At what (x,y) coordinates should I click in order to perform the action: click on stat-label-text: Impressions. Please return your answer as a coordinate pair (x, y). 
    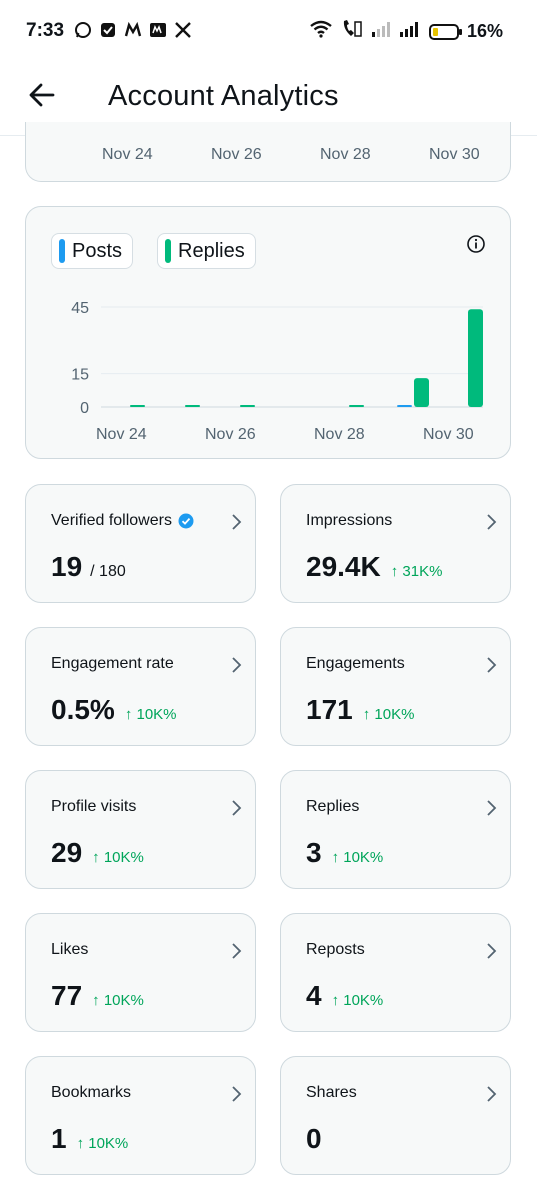
    Looking at the image, I should click on (349, 520).